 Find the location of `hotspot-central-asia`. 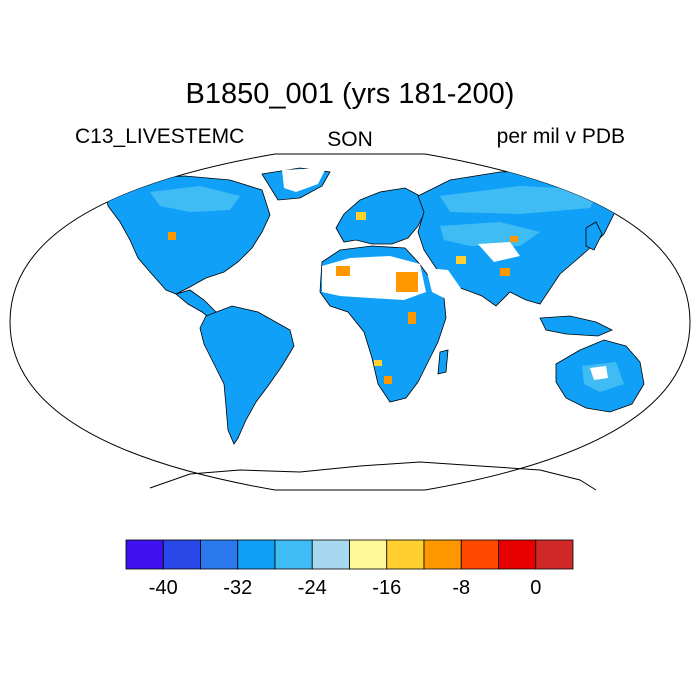

hotspot-central-asia is located at coordinates (514, 239).